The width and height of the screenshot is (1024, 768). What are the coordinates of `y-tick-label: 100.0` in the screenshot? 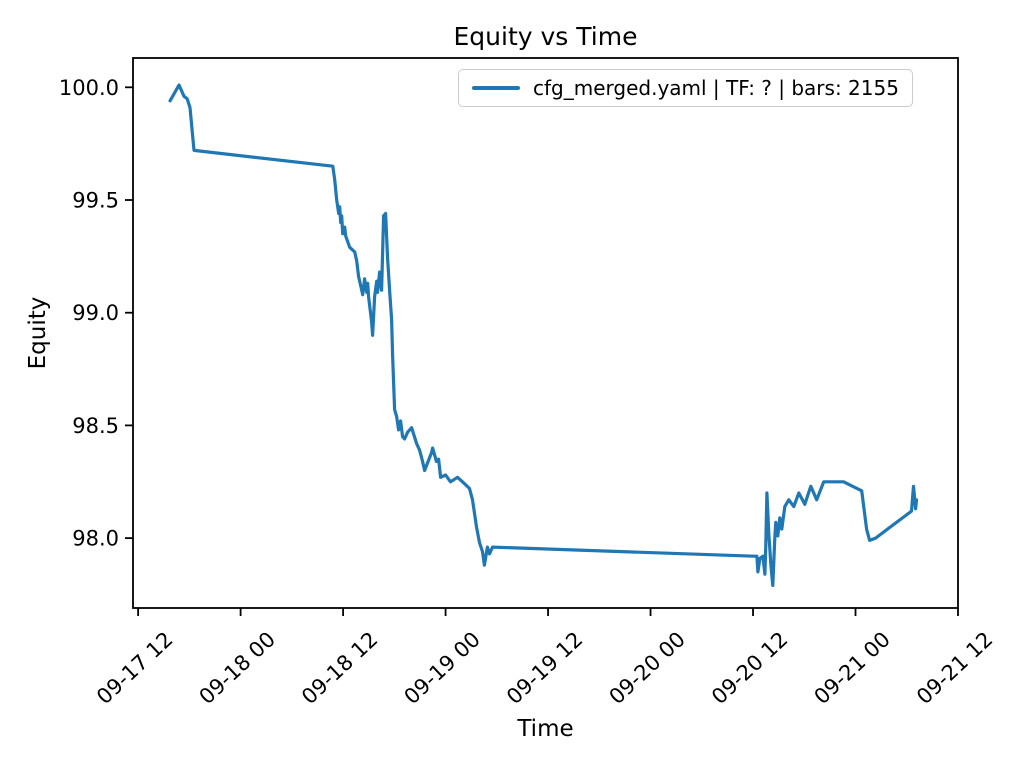 It's located at (89, 88).